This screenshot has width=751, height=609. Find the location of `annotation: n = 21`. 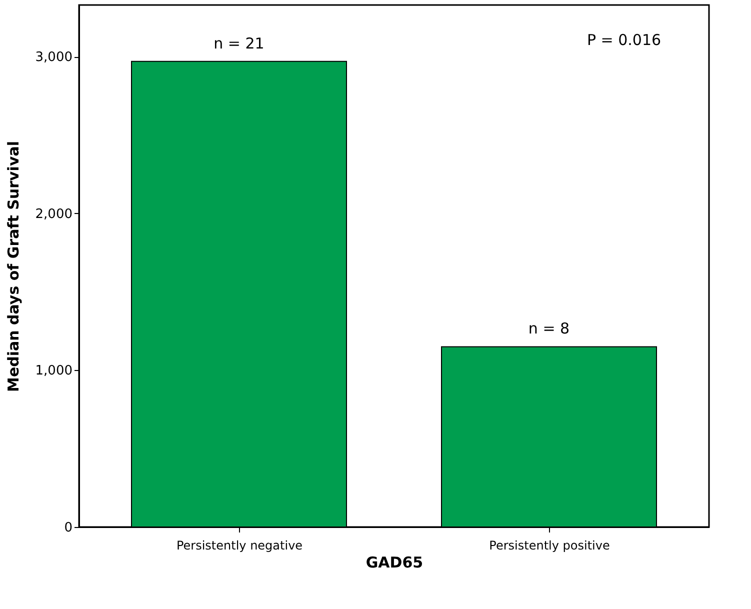

annotation: n = 21 is located at coordinates (239, 43).